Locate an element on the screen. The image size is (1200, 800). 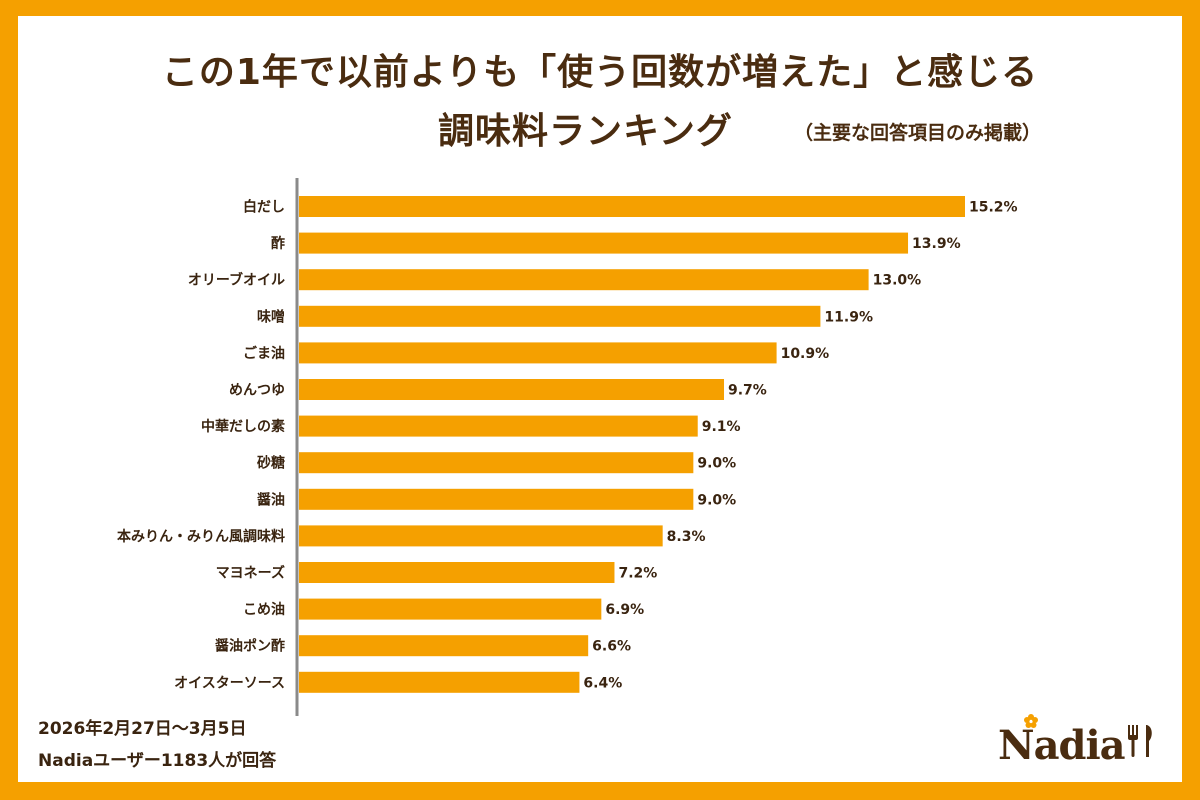
value-label: 6.9% is located at coordinates (624, 610).